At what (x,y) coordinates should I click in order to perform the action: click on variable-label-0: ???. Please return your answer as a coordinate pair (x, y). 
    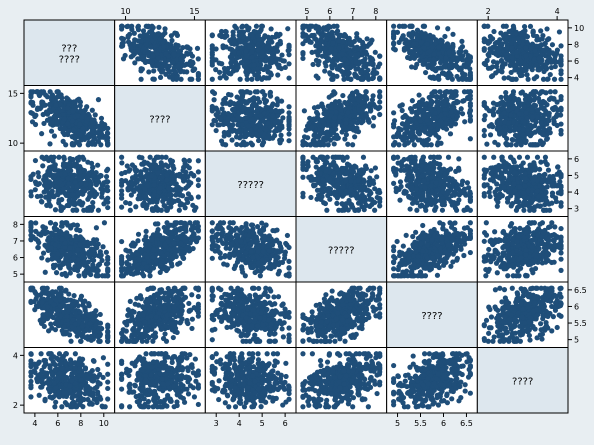
    Looking at the image, I should click on (69, 48).